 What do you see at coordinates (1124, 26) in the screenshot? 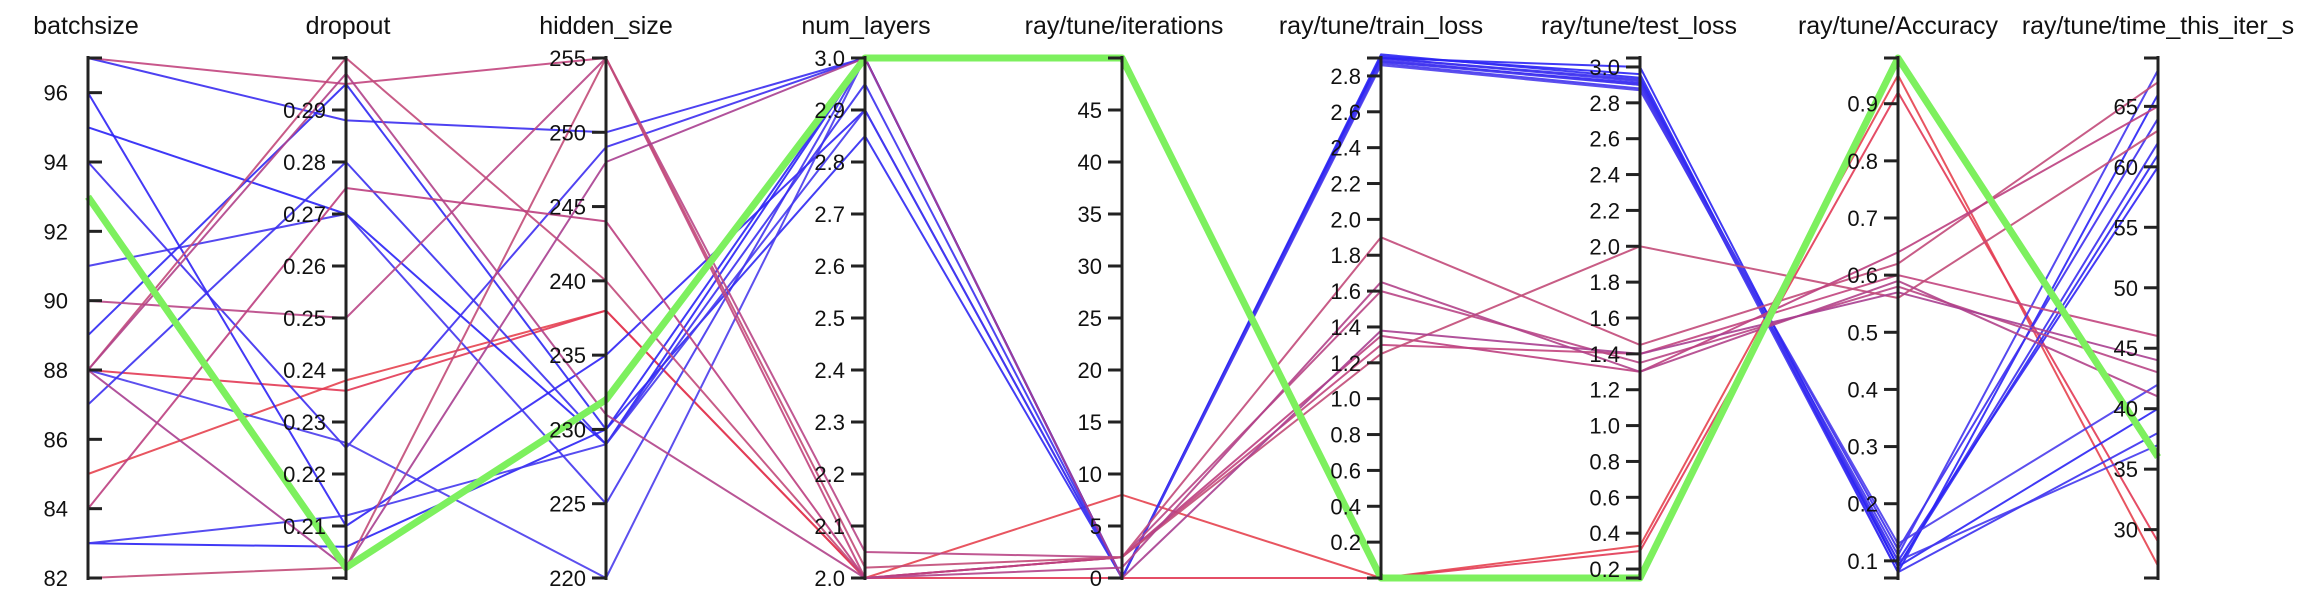
I see `axis-title: ray/tune/iterations` at bounding box center [1124, 26].